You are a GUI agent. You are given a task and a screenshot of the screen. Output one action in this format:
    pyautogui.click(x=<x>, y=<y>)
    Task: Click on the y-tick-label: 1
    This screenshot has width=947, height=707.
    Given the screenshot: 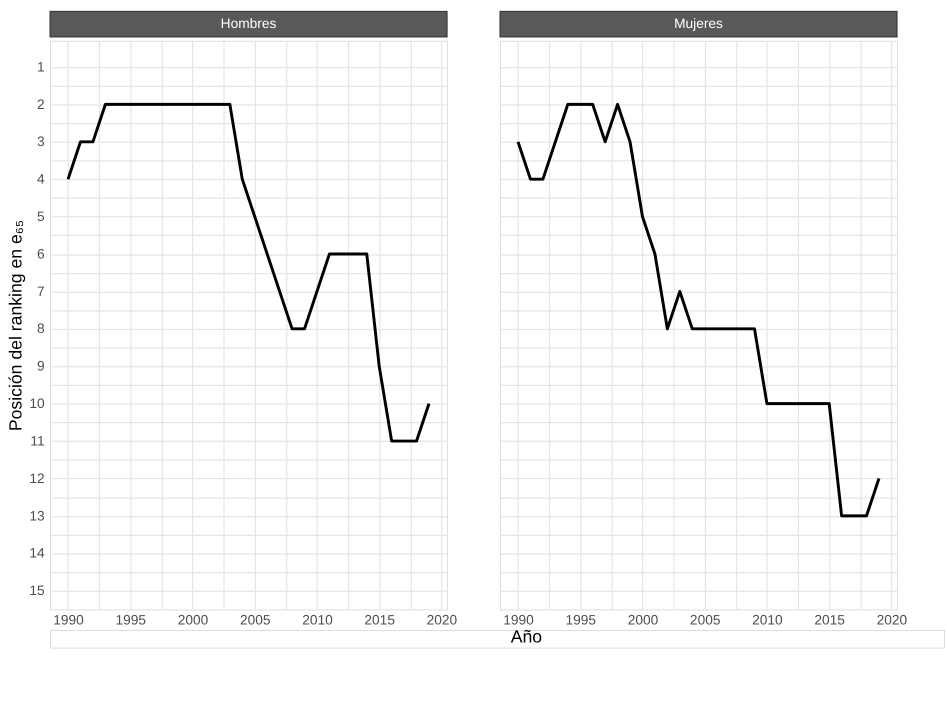 What is the action you would take?
    pyautogui.click(x=40, y=66)
    